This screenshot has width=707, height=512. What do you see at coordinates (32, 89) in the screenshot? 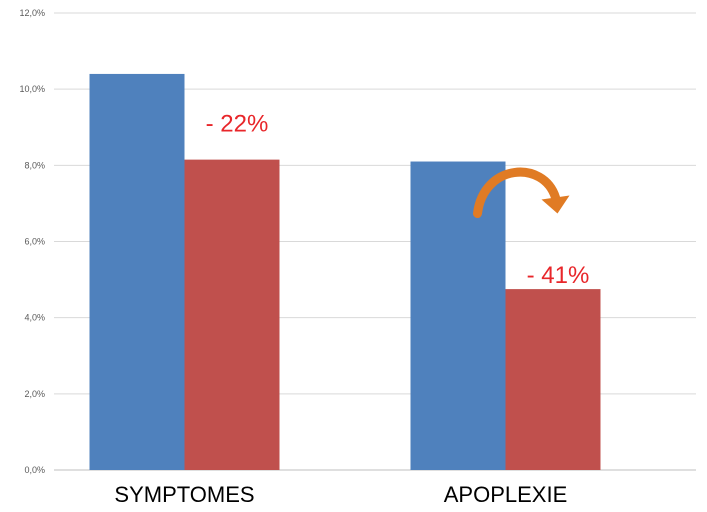
I see `y-tick-label-5: 10,0%` at bounding box center [32, 89].